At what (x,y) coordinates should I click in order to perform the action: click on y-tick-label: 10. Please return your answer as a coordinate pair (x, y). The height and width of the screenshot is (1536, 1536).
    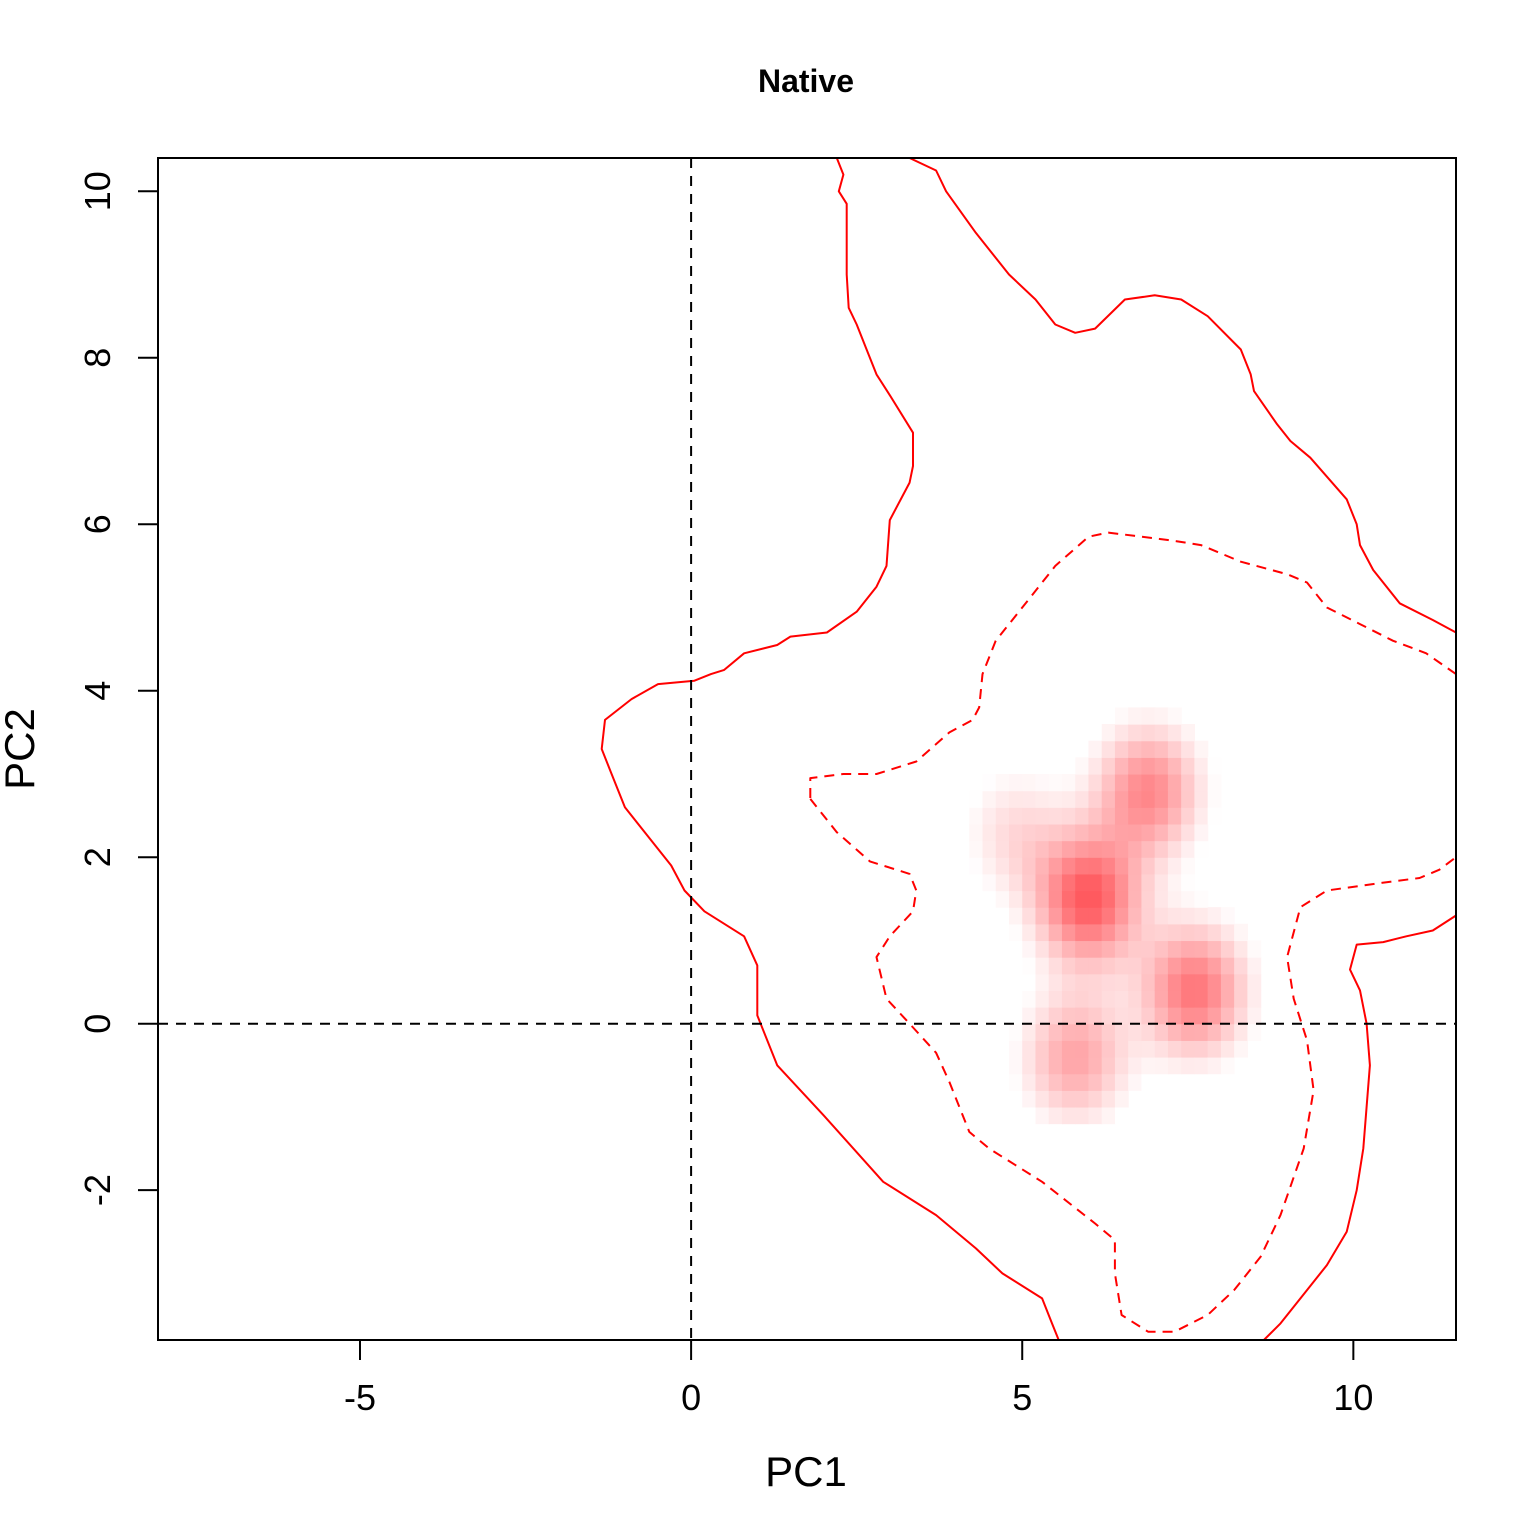
    Looking at the image, I should click on (97, 191).